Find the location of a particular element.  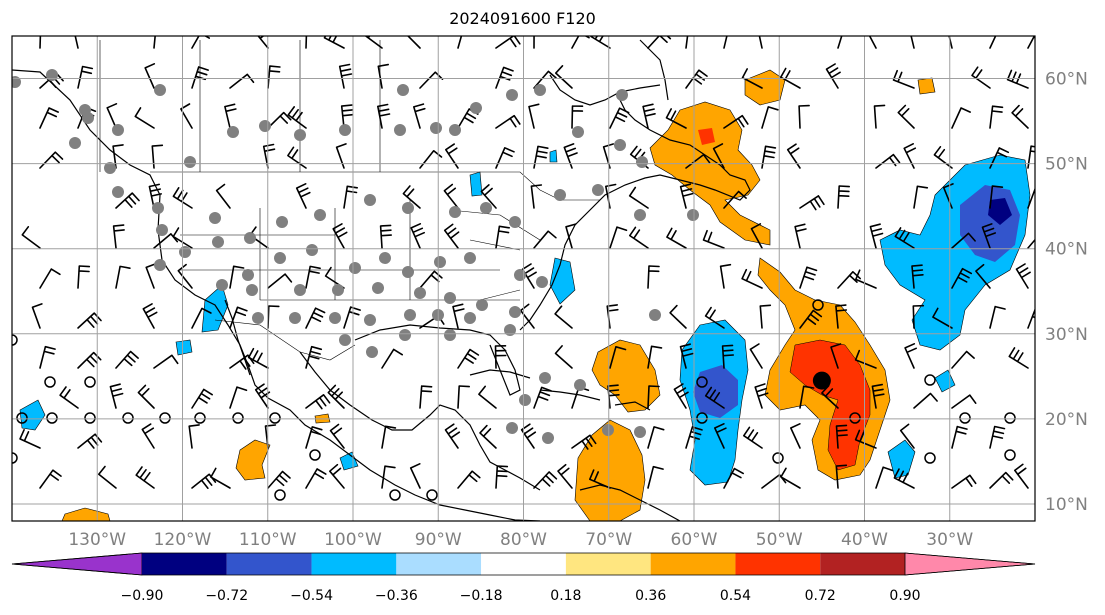

lon-tick-label: 80°W is located at coordinates (523, 540).